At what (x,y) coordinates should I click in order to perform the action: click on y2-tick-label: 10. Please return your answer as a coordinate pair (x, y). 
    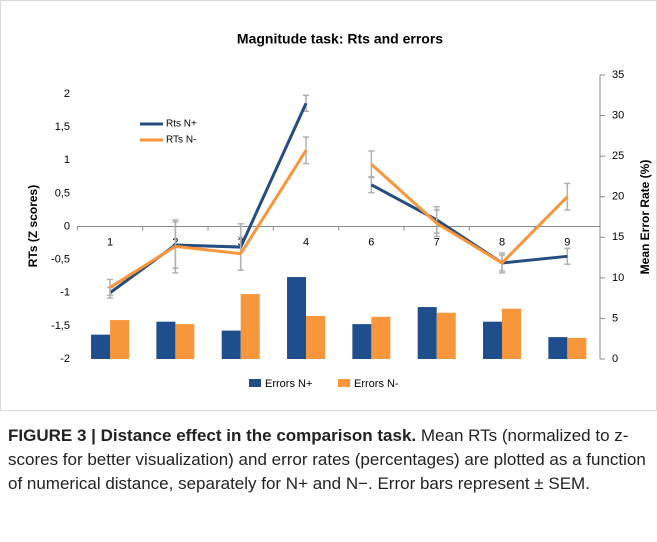
    Looking at the image, I should click on (618, 278).